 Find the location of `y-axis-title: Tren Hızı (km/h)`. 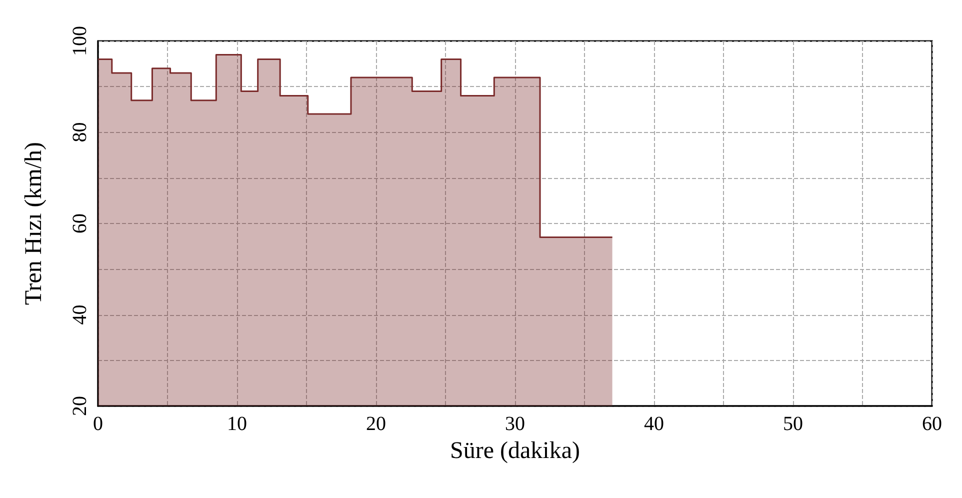

y-axis-title: Tren Hızı (km/h) is located at coordinates (34, 224).